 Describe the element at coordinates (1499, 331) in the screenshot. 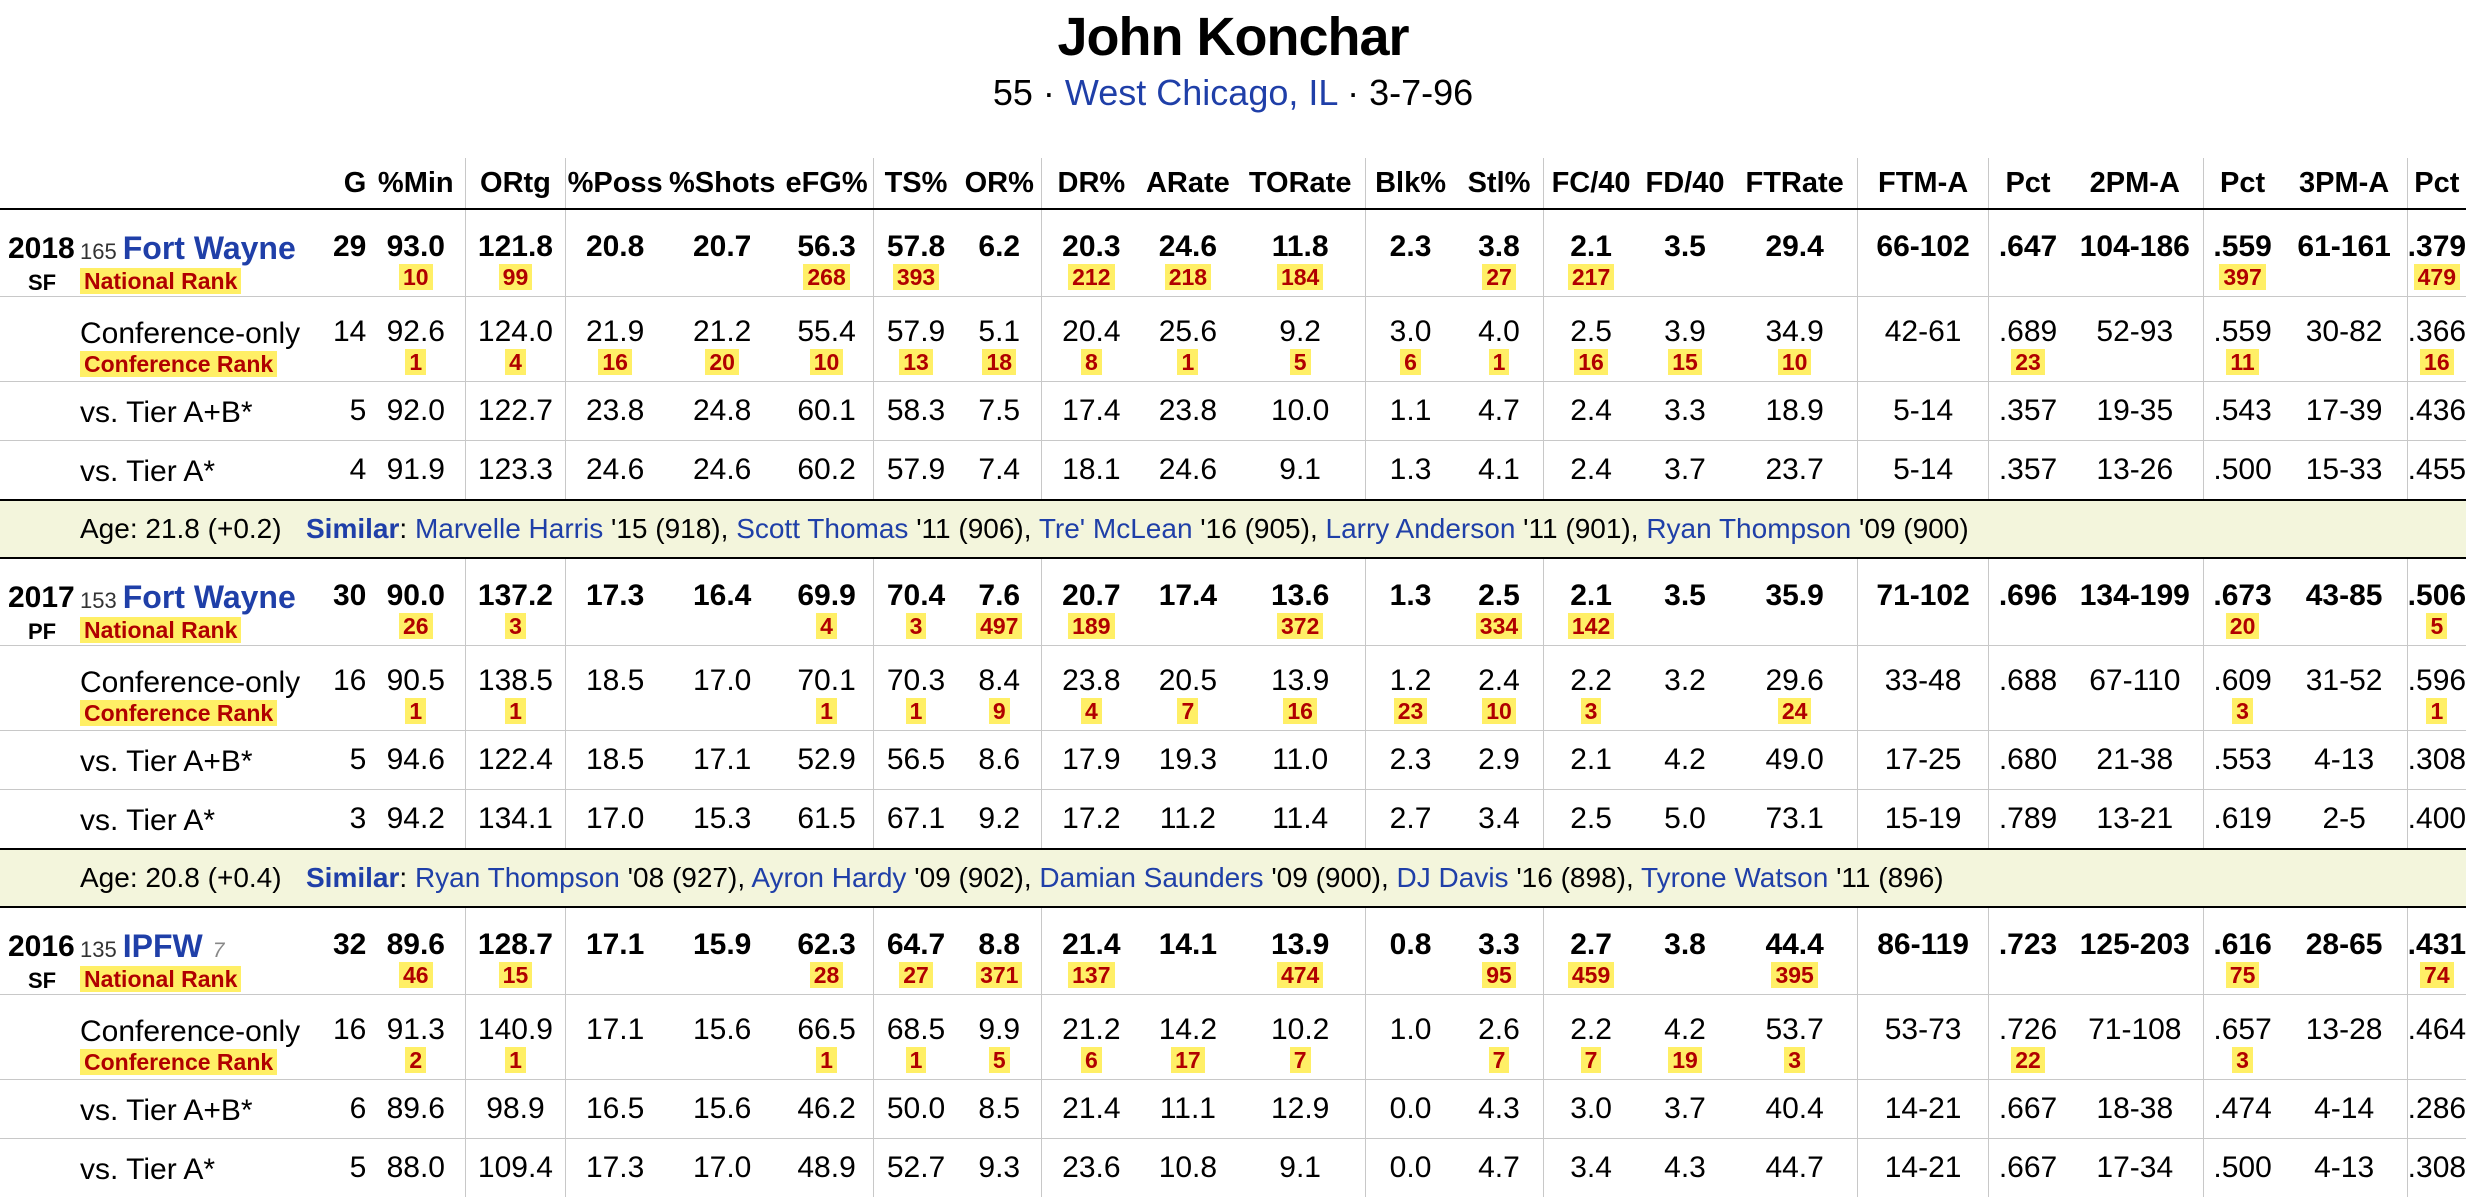

I see `stat-value: 4.0` at that location.